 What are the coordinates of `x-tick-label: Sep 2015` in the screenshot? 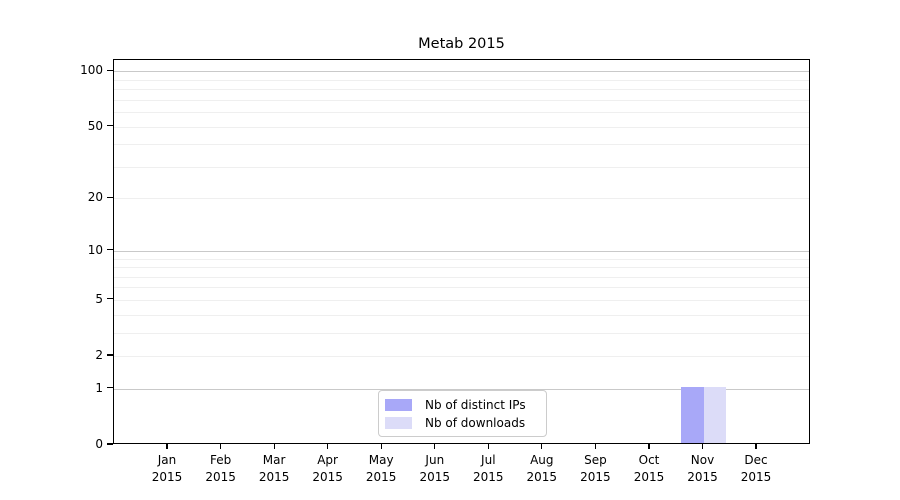 It's located at (595, 468).